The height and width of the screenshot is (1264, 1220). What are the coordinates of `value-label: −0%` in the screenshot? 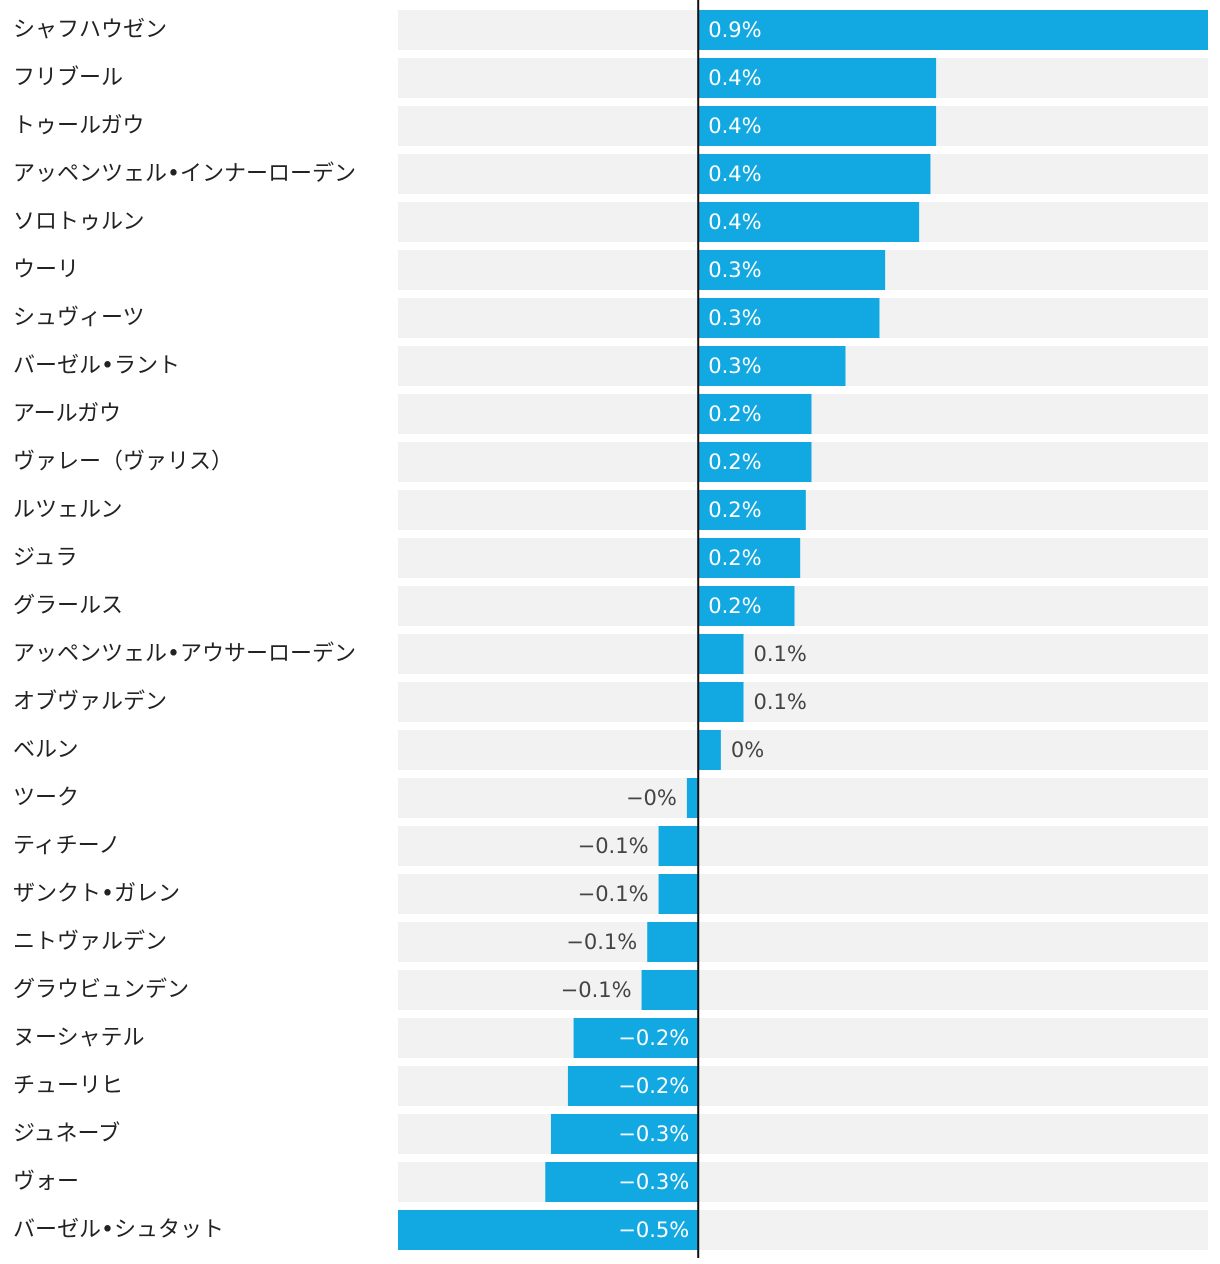 It's located at (651, 798).